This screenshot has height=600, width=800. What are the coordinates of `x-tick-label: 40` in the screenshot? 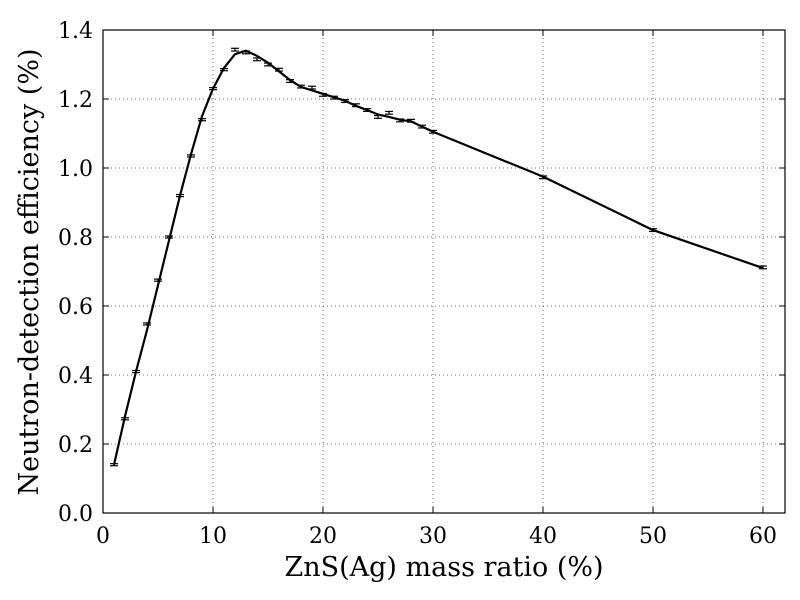 It's located at (543, 536).